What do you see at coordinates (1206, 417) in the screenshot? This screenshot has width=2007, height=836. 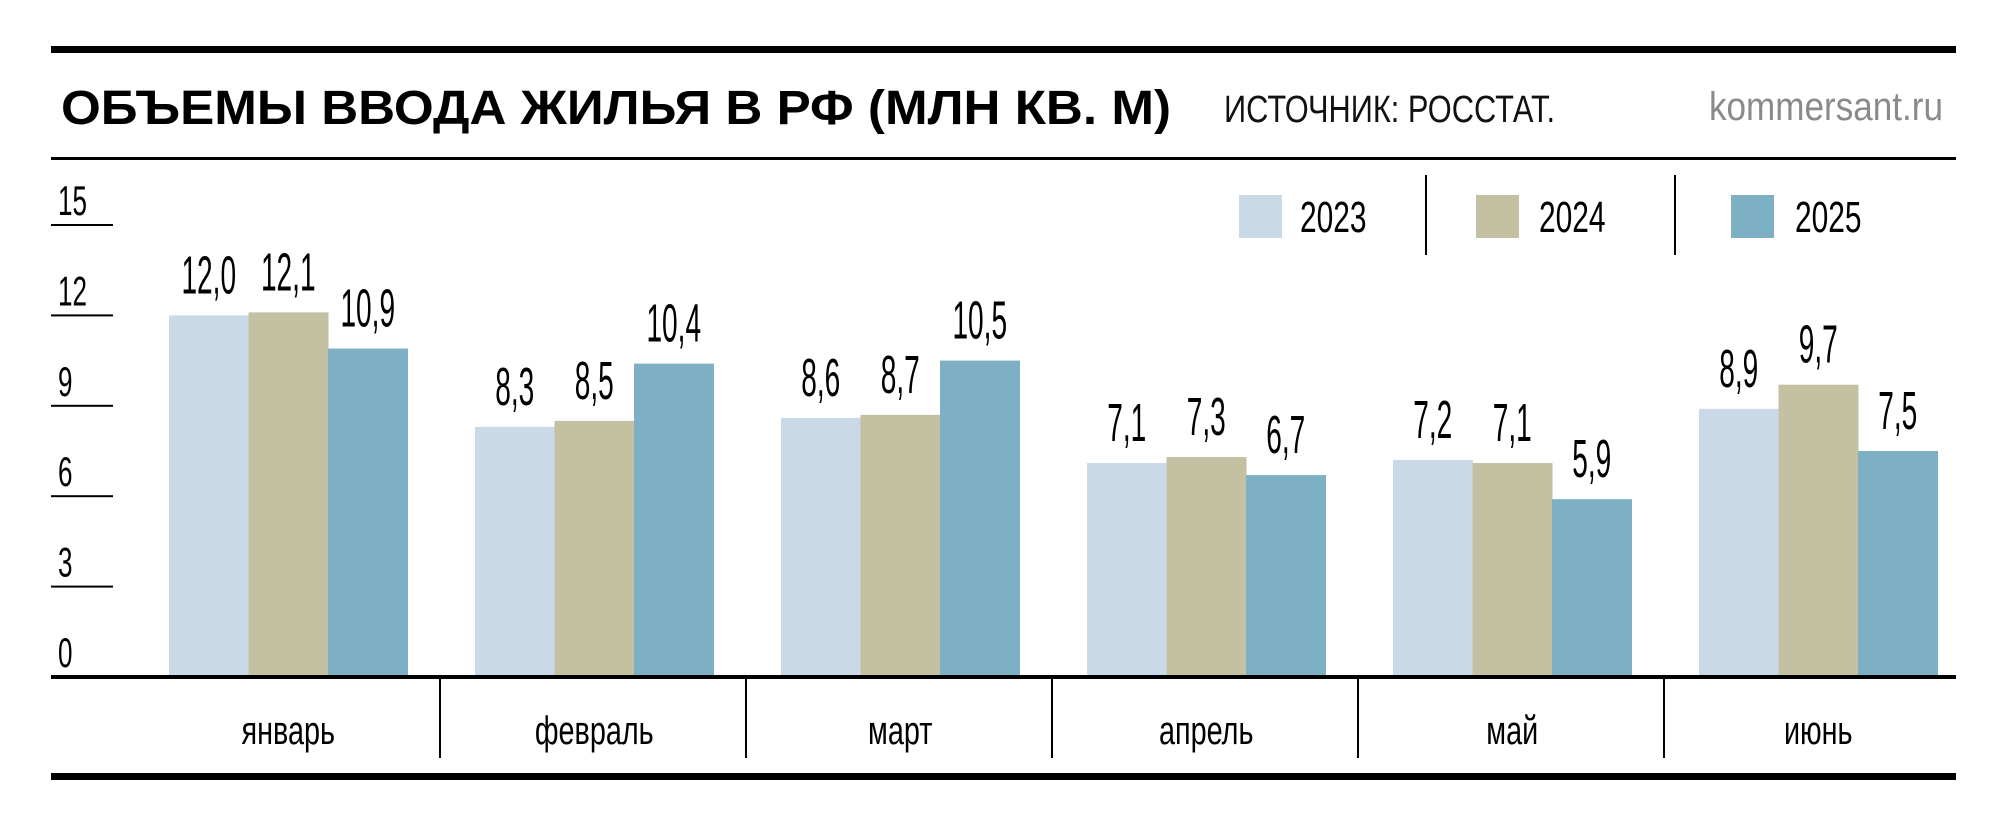 I see `value-label: 7,3` at bounding box center [1206, 417].